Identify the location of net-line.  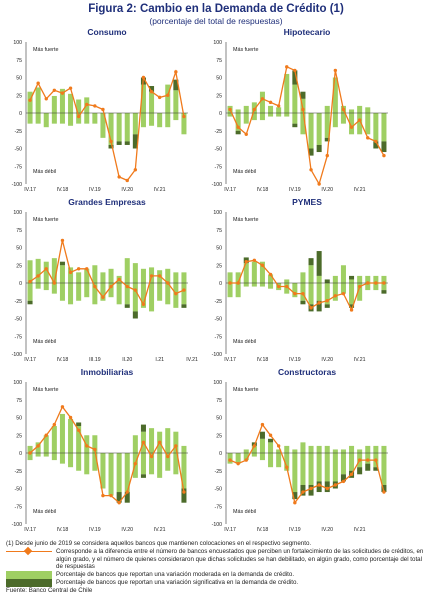
(307, 464).